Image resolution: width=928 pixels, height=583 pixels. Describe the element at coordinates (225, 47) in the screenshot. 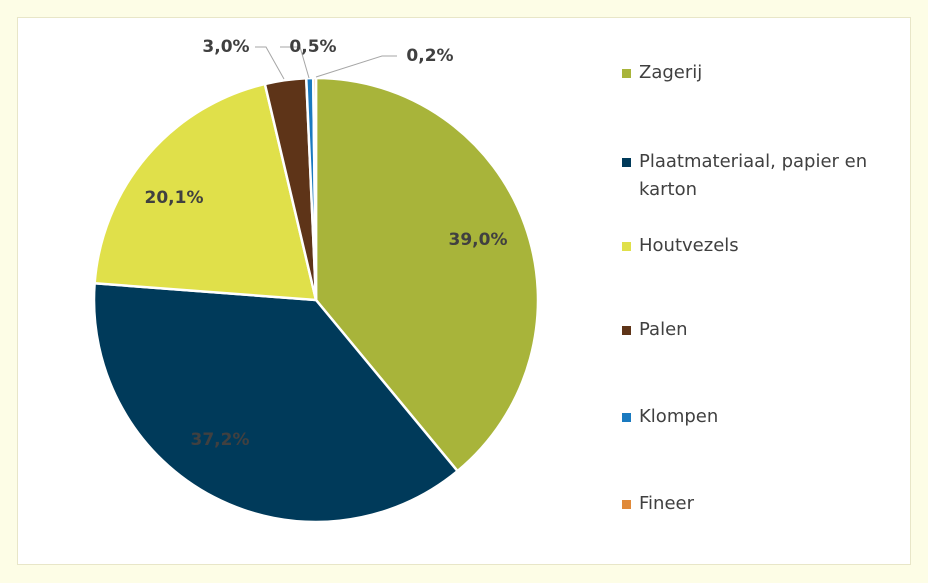

I see `data-label: 3,0%` at that location.